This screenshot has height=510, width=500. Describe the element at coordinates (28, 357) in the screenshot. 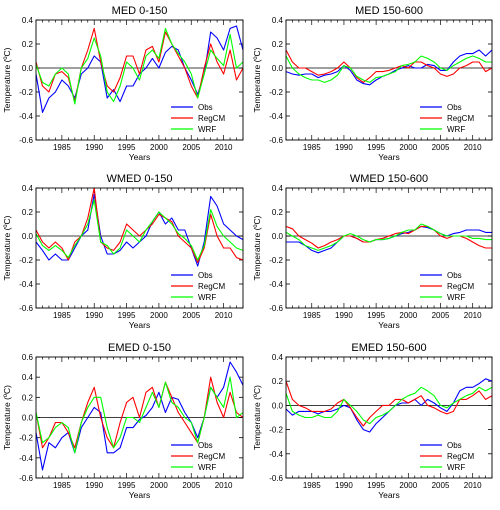

I see `y-tick-label: 0.6` at that location.